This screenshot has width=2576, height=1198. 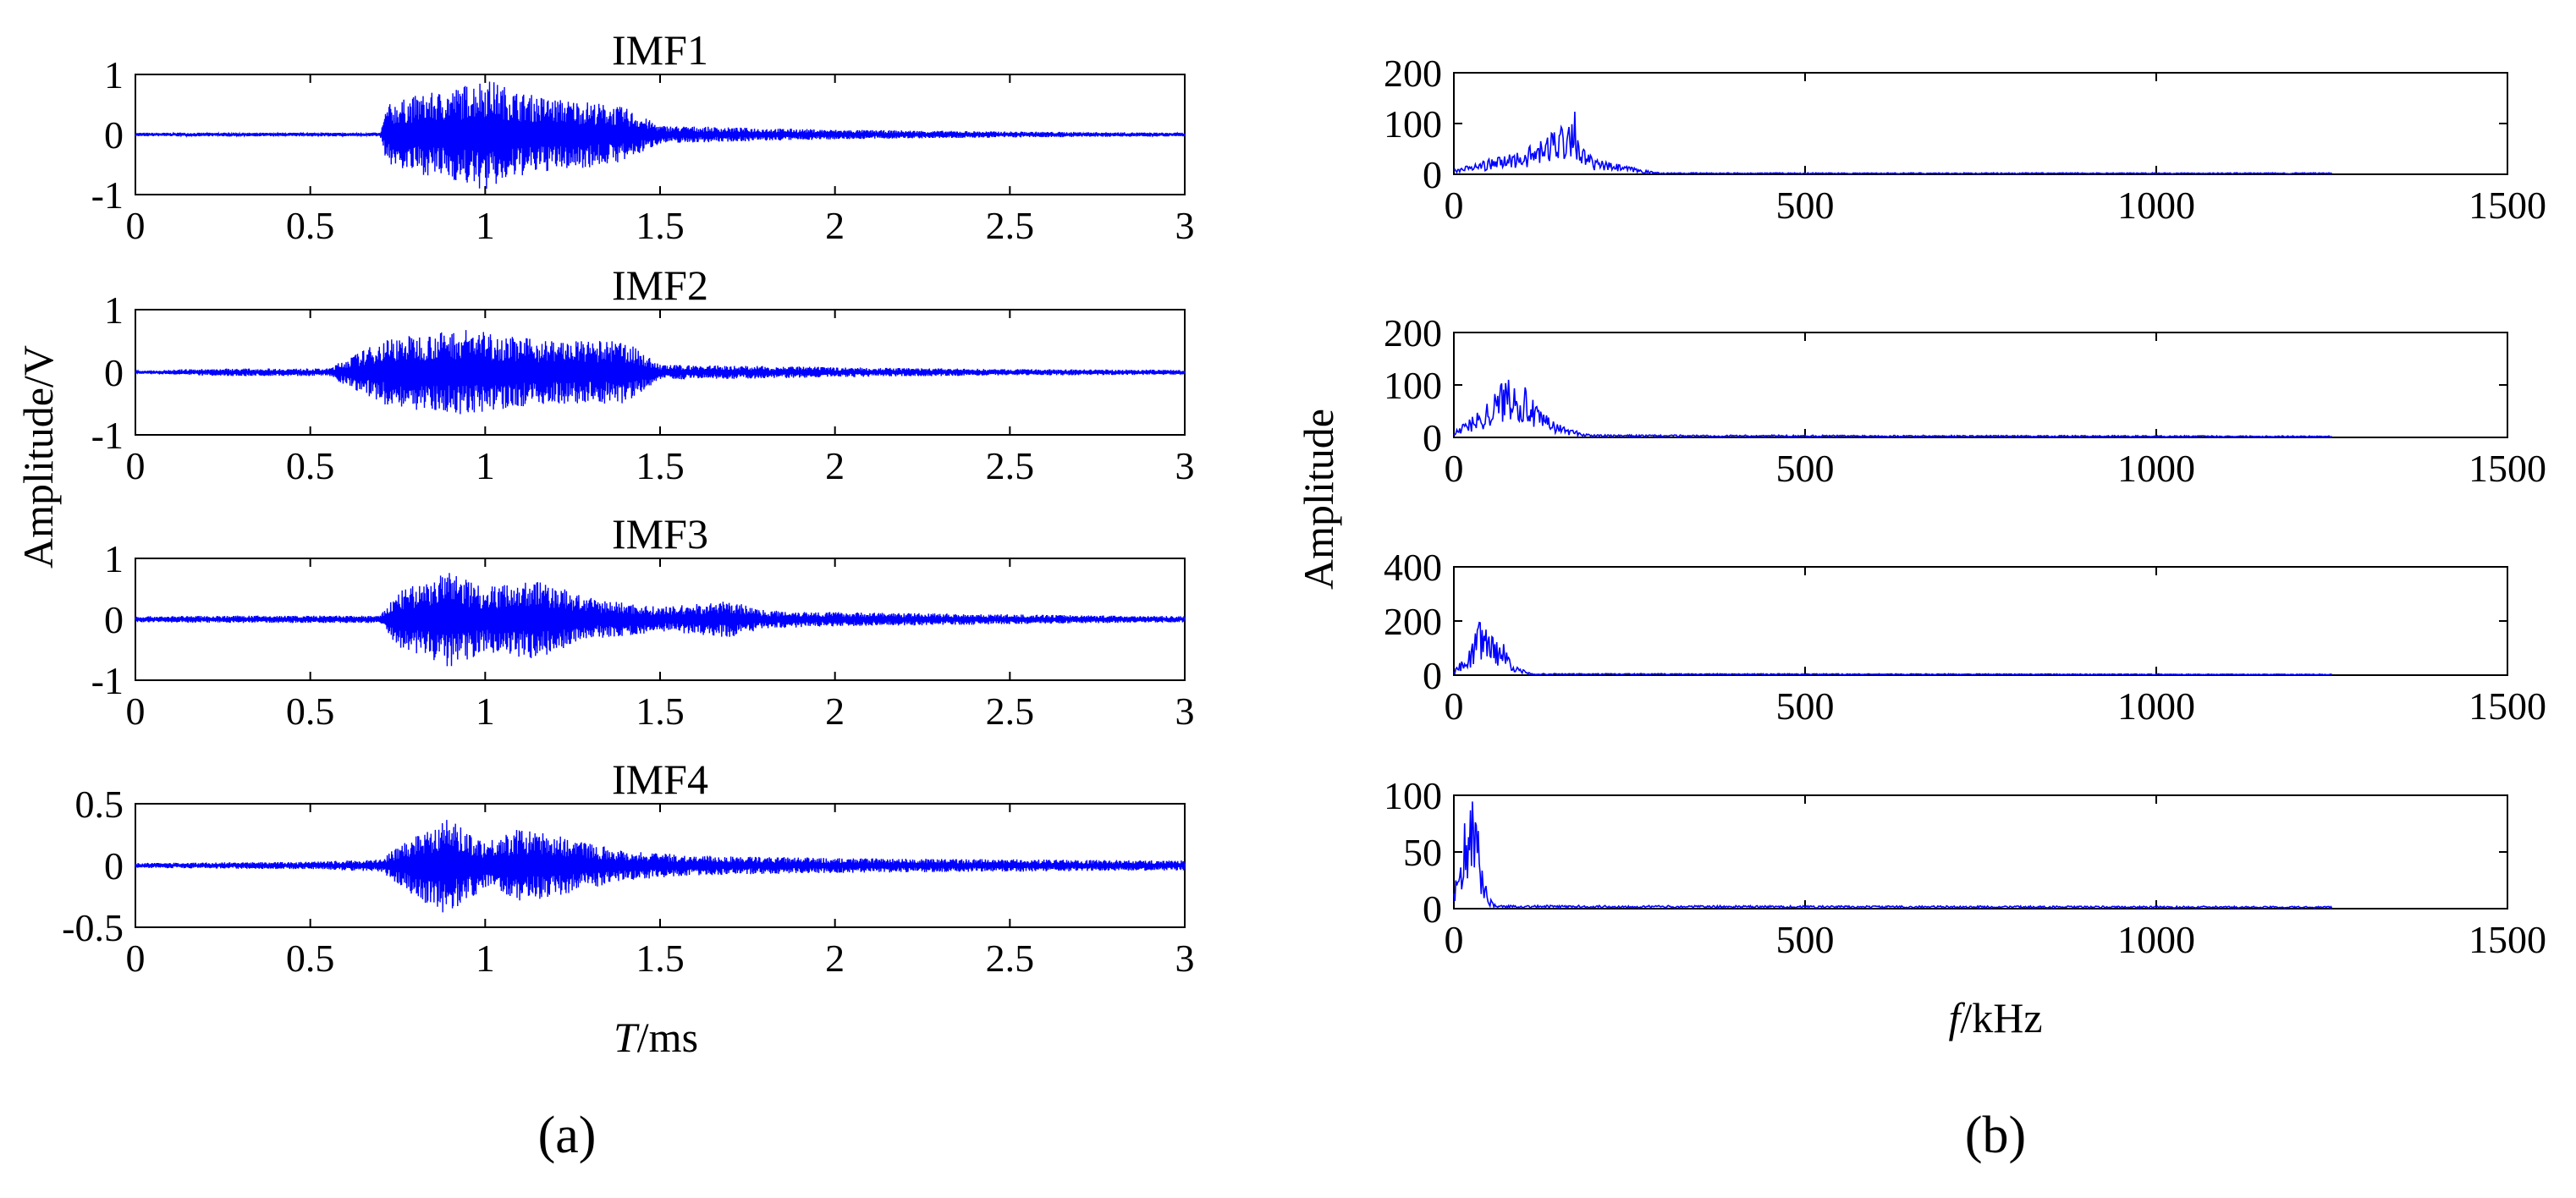 I want to click on panel-b-x-axis-label: f/kHz, so click(x=1995, y=1017).